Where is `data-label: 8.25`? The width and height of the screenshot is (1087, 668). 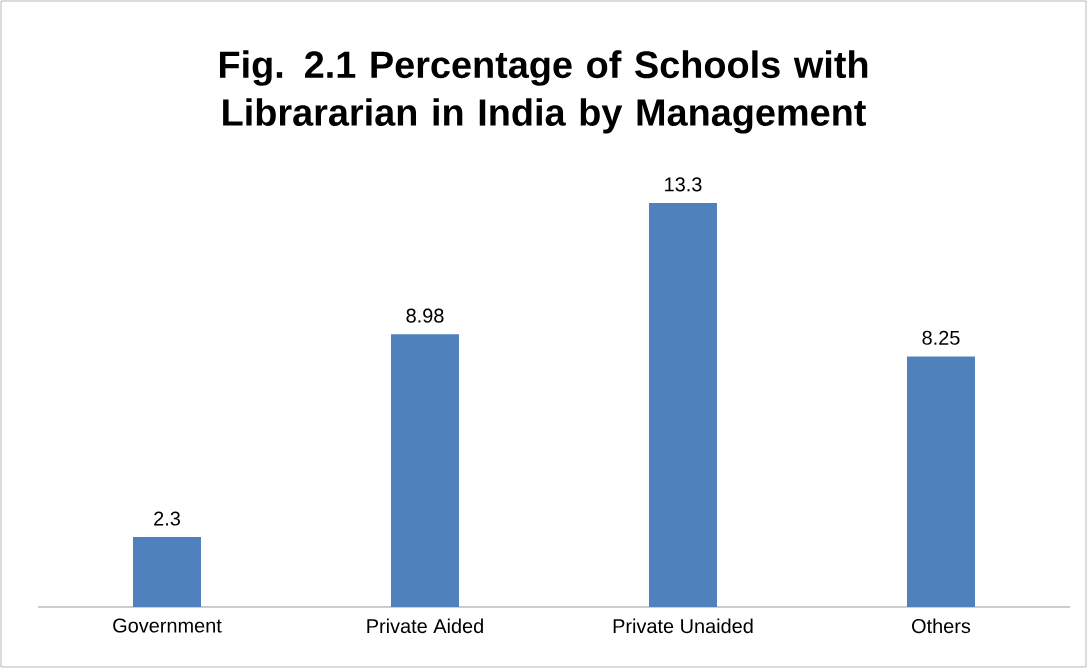 data-label: 8.25 is located at coordinates (941, 337).